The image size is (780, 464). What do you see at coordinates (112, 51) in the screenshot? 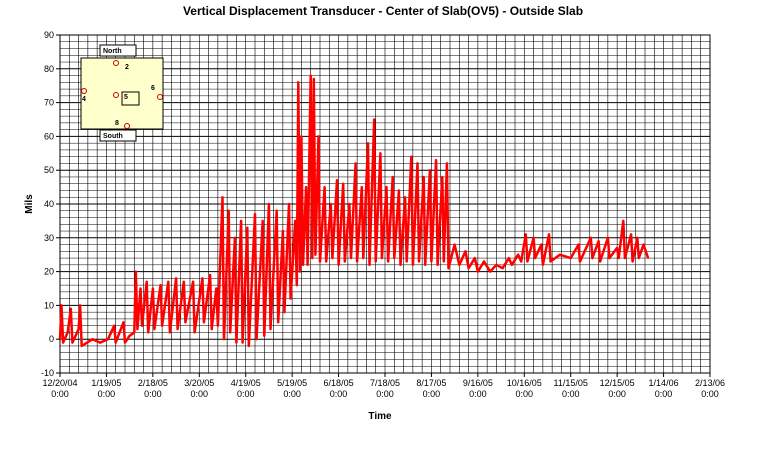
I see `inset-north-label: North` at bounding box center [112, 51].